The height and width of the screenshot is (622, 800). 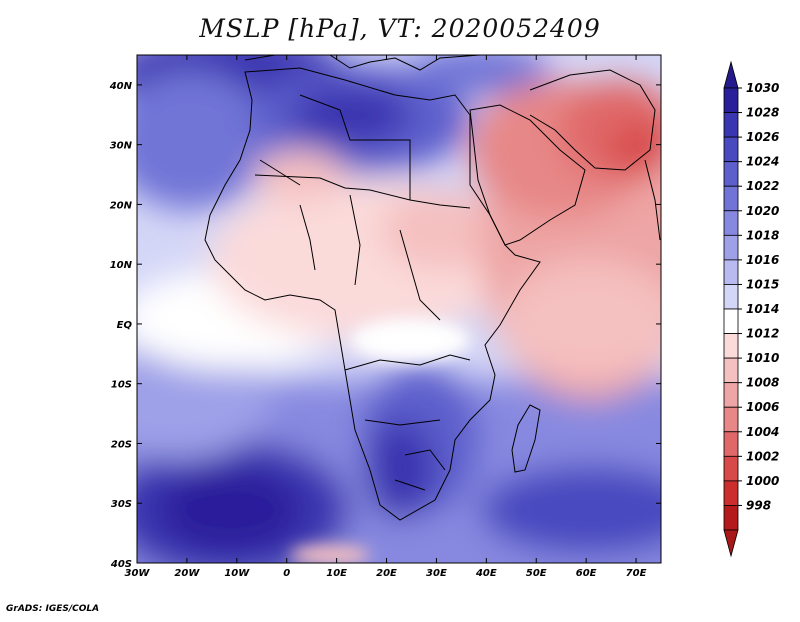 I want to click on y-tick-label: 10N, so click(x=121, y=265).